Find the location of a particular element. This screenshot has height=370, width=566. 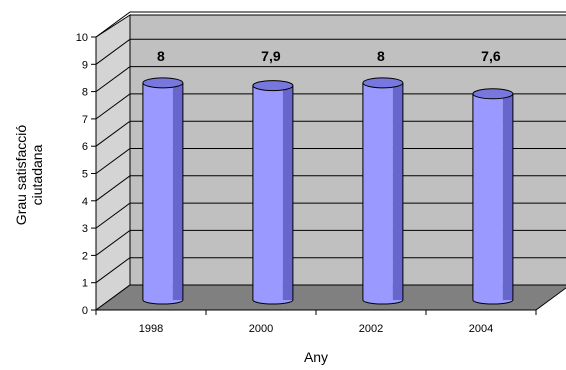

y-tick-label: 4 is located at coordinates (85, 202).